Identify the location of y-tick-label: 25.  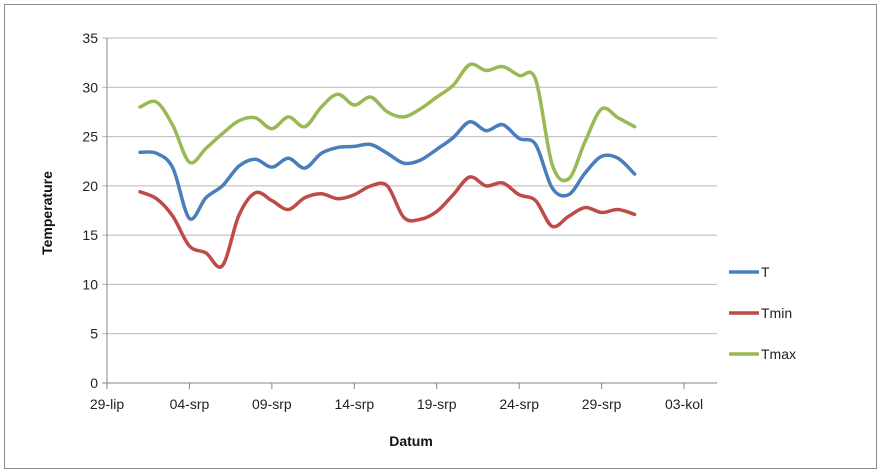
(90, 137).